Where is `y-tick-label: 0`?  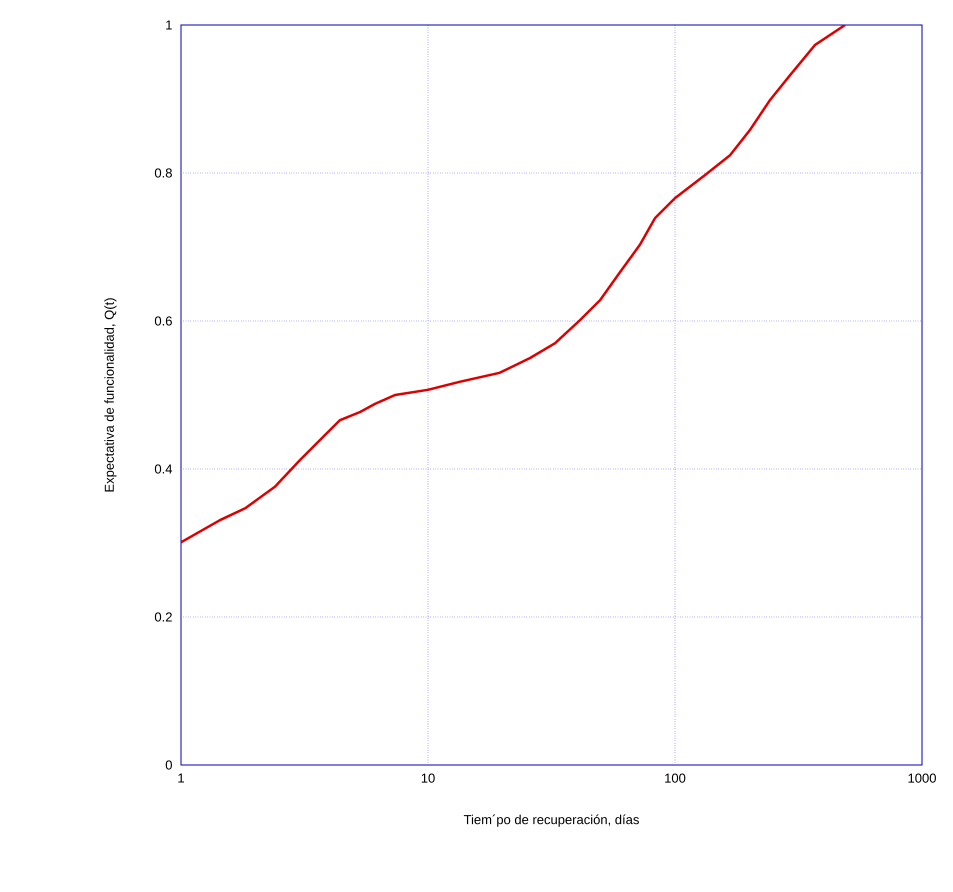 y-tick-label: 0 is located at coordinates (169, 765).